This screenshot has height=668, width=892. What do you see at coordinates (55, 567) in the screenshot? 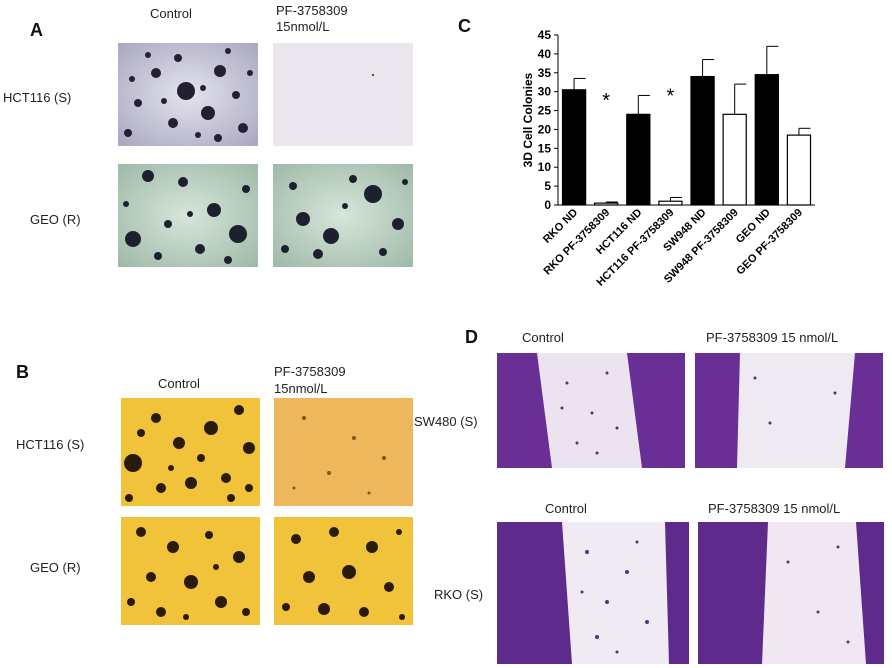
I see `panel-b-row-geo-label: GEO (R)` at bounding box center [55, 567].